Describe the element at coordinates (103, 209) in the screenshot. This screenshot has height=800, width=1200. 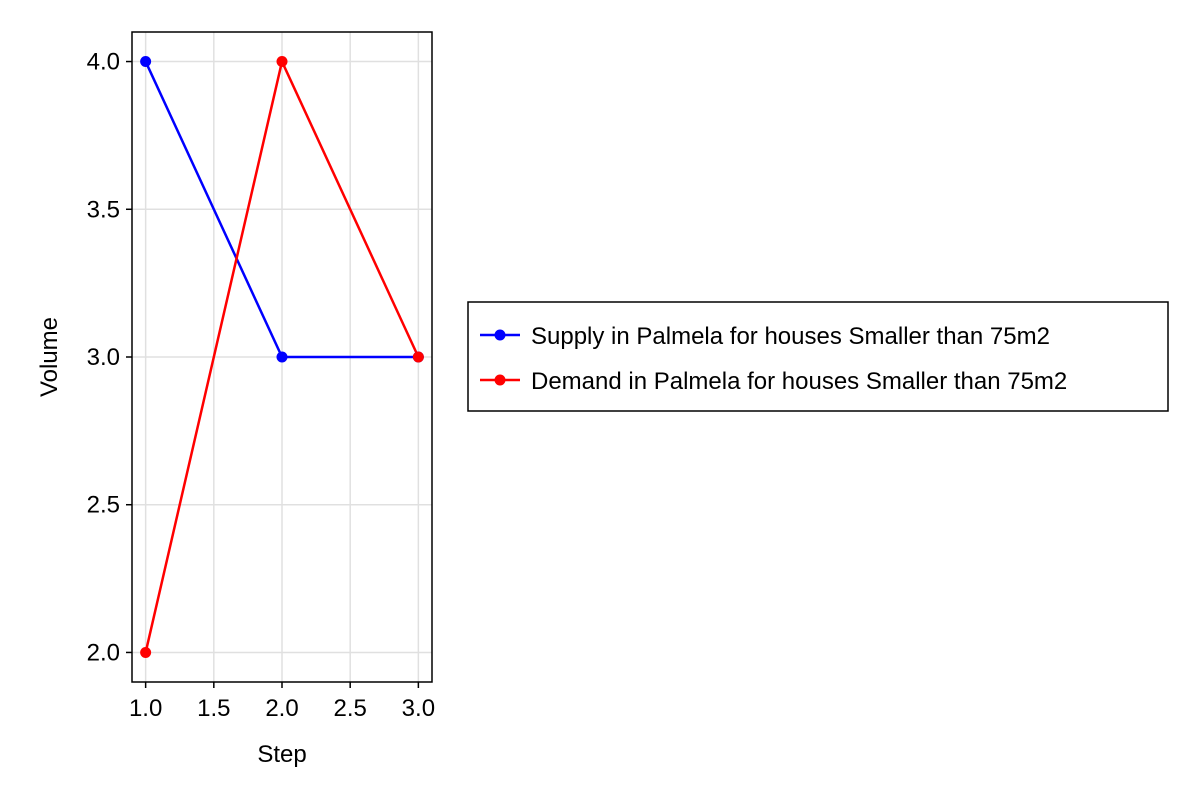
I see `y-tick-label: 3.5` at that location.